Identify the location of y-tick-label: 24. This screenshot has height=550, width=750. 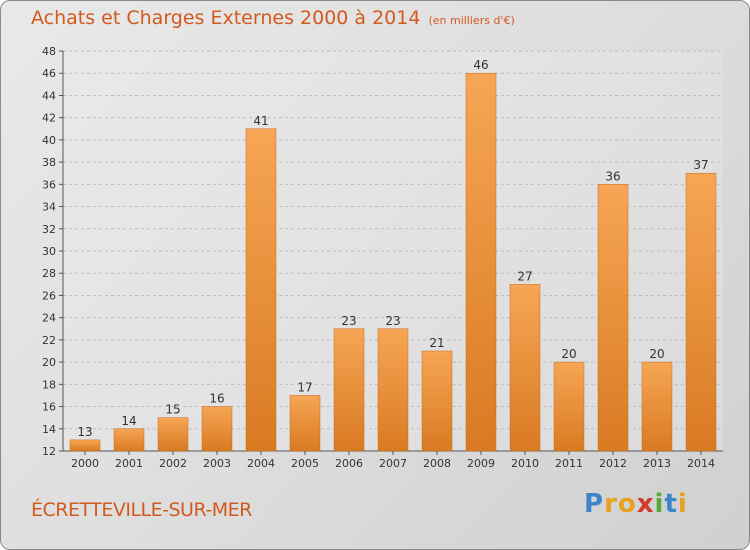
(49, 318).